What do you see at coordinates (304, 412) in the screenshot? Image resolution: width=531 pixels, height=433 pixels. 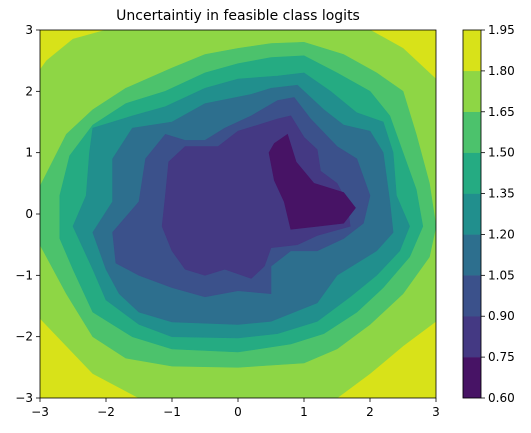 I see `x-tick-label: 1` at bounding box center [304, 412].